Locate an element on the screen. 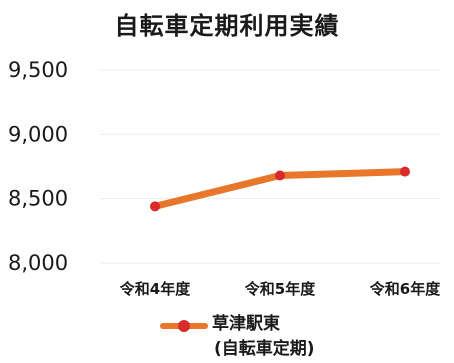  legend-marker-swatch is located at coordinates (184, 326).